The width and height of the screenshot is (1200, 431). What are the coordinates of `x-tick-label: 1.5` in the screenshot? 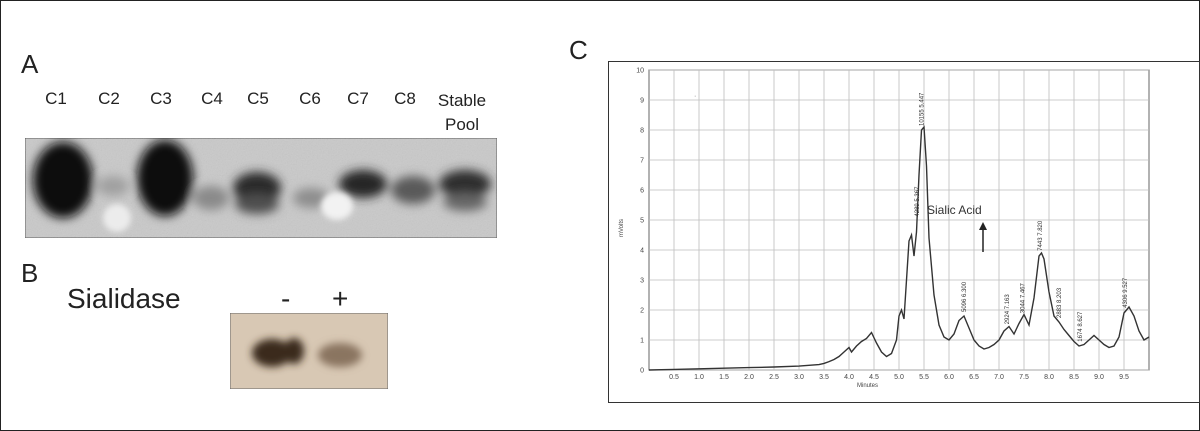 It's located at (724, 377).